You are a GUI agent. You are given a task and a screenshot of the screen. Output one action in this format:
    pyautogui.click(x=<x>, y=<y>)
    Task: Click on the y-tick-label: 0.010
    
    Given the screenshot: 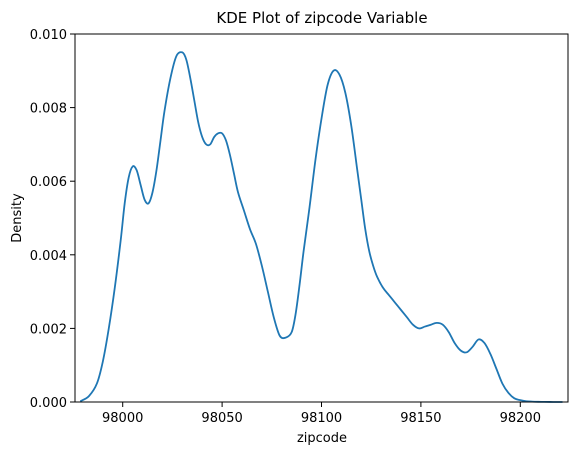 What is the action you would take?
    pyautogui.click(x=48, y=35)
    